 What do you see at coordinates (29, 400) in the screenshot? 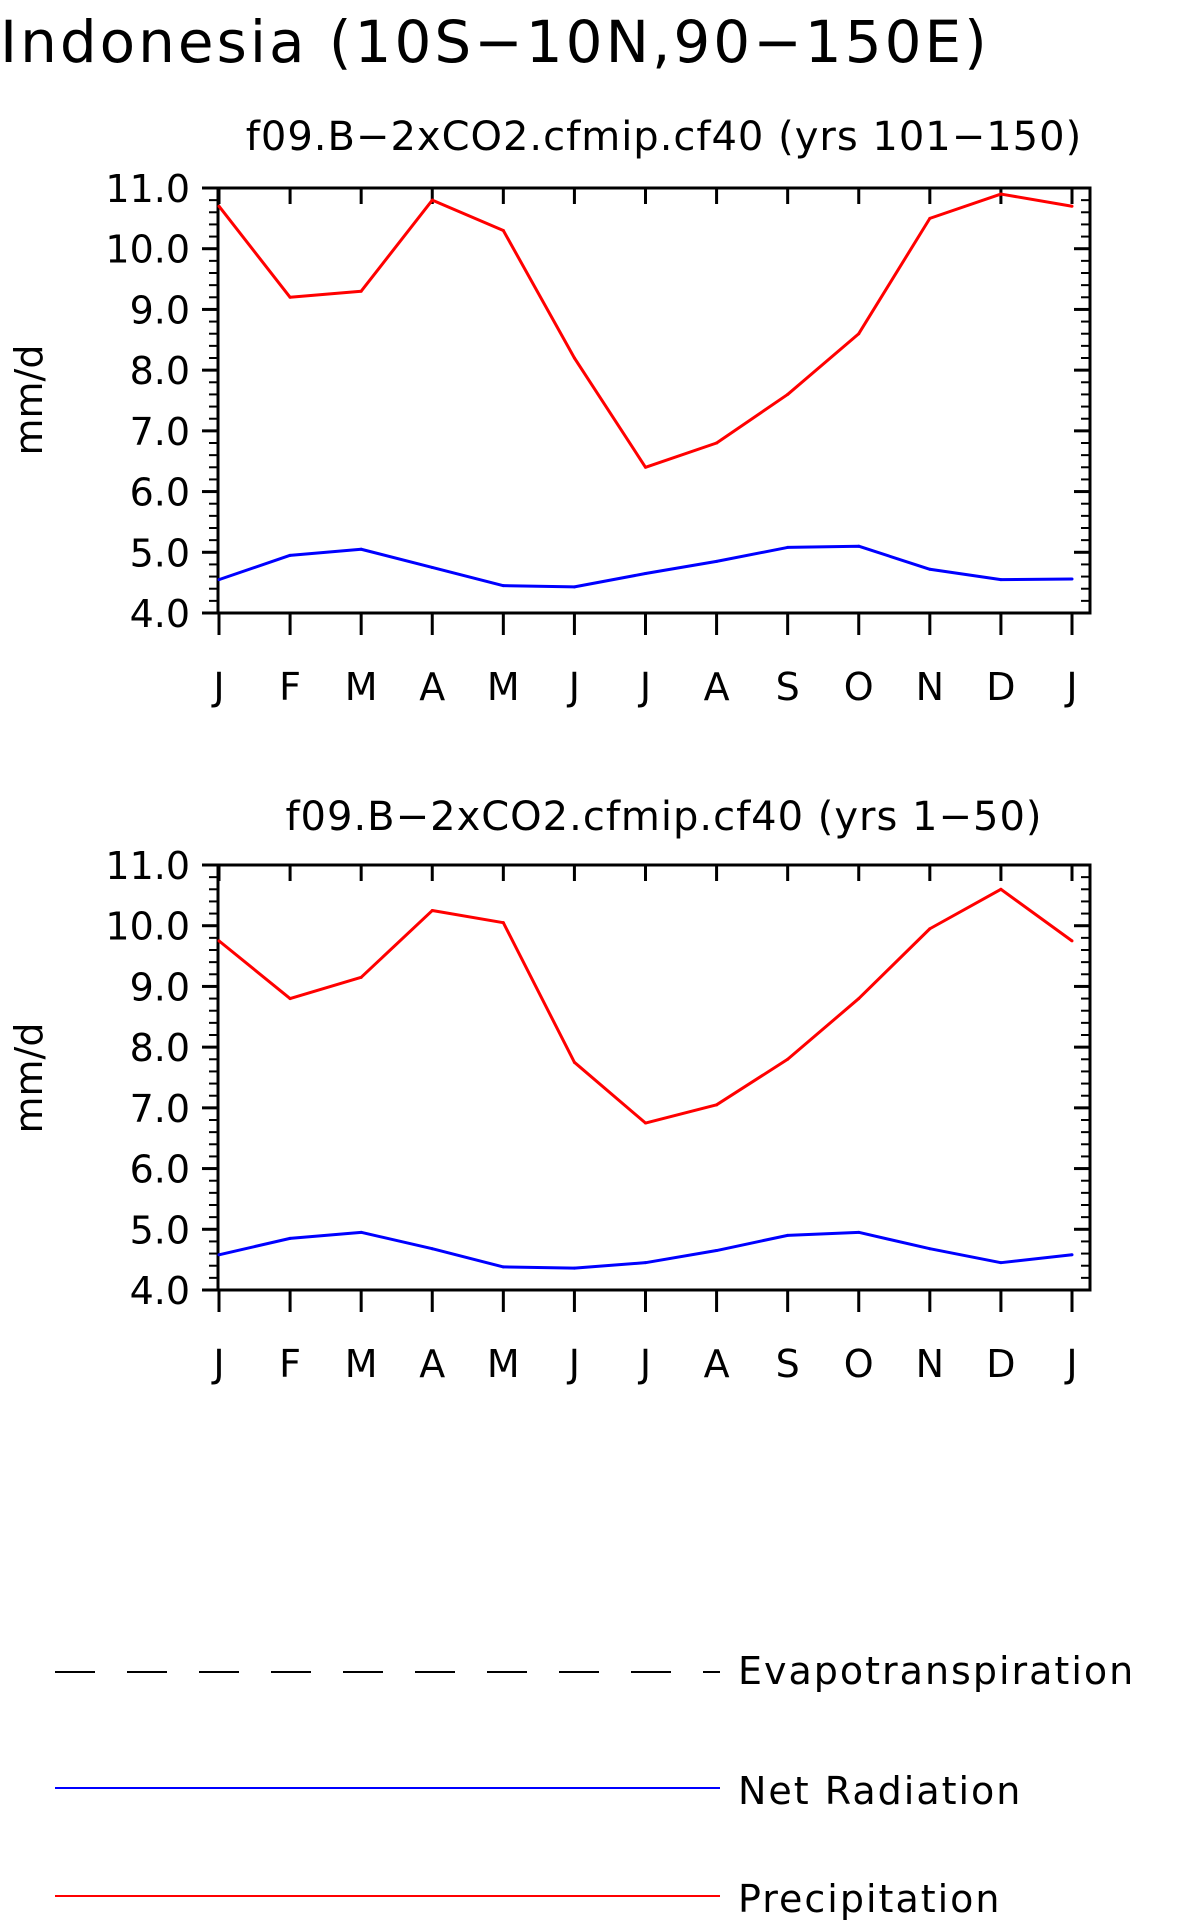
I see `y-axis-label: mm/d` at bounding box center [29, 400].